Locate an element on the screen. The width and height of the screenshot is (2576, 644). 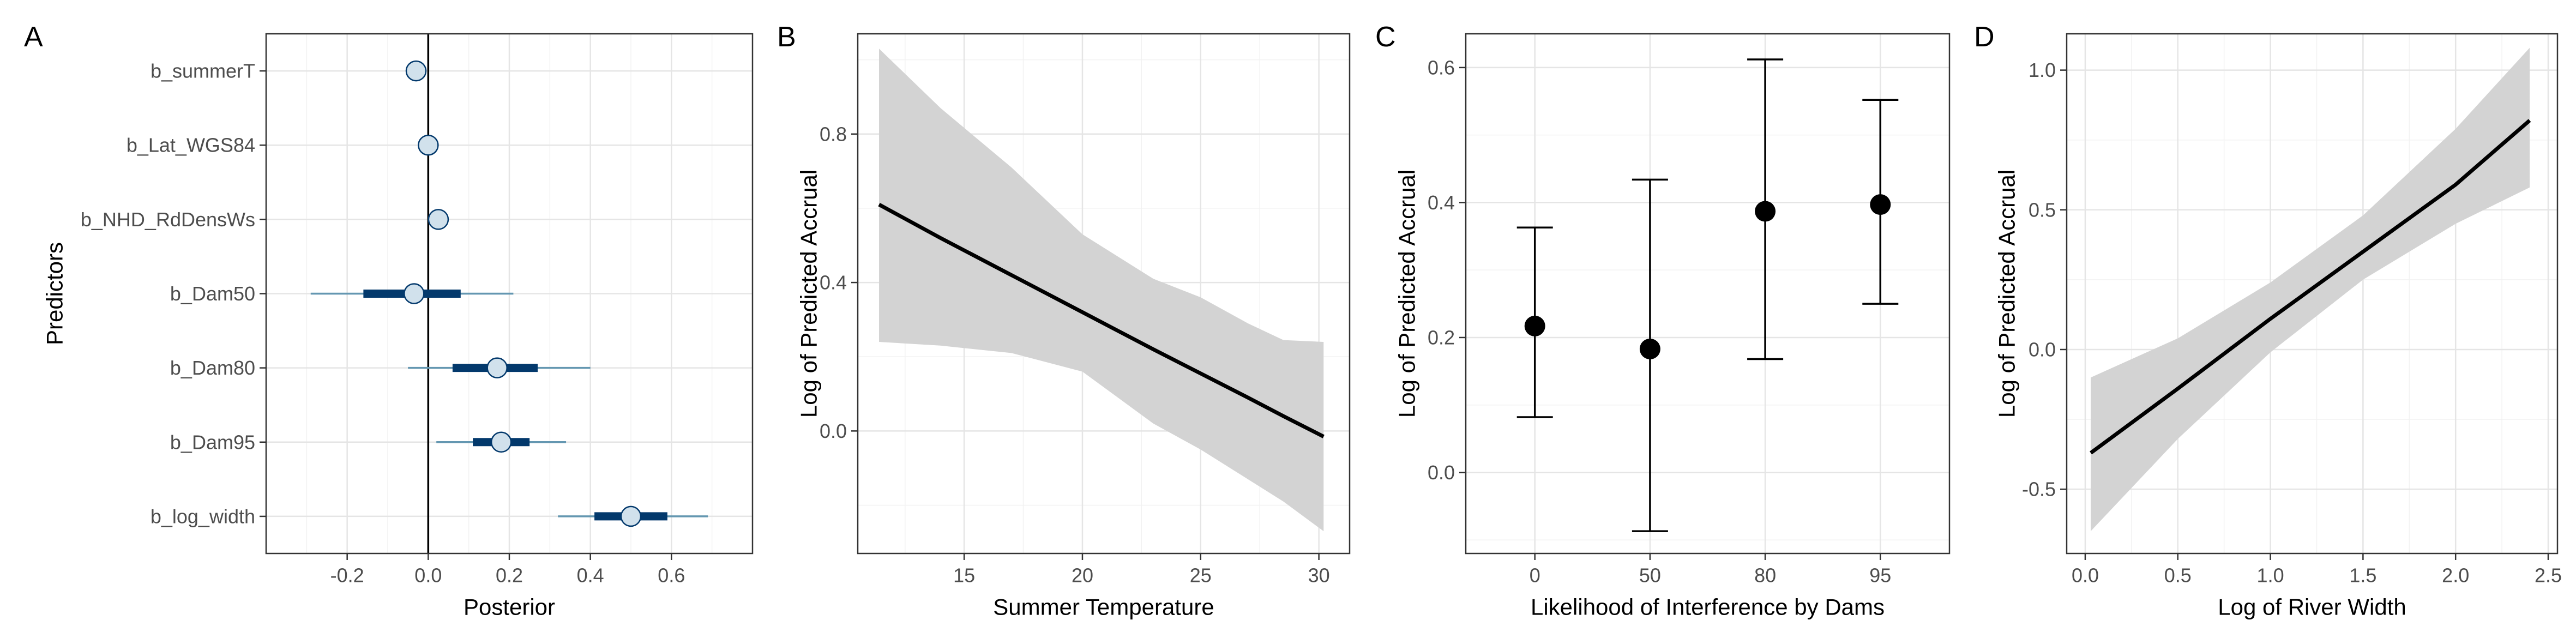
d-y-axis-title: Log of Predicted Accrual is located at coordinates (2007, 294).